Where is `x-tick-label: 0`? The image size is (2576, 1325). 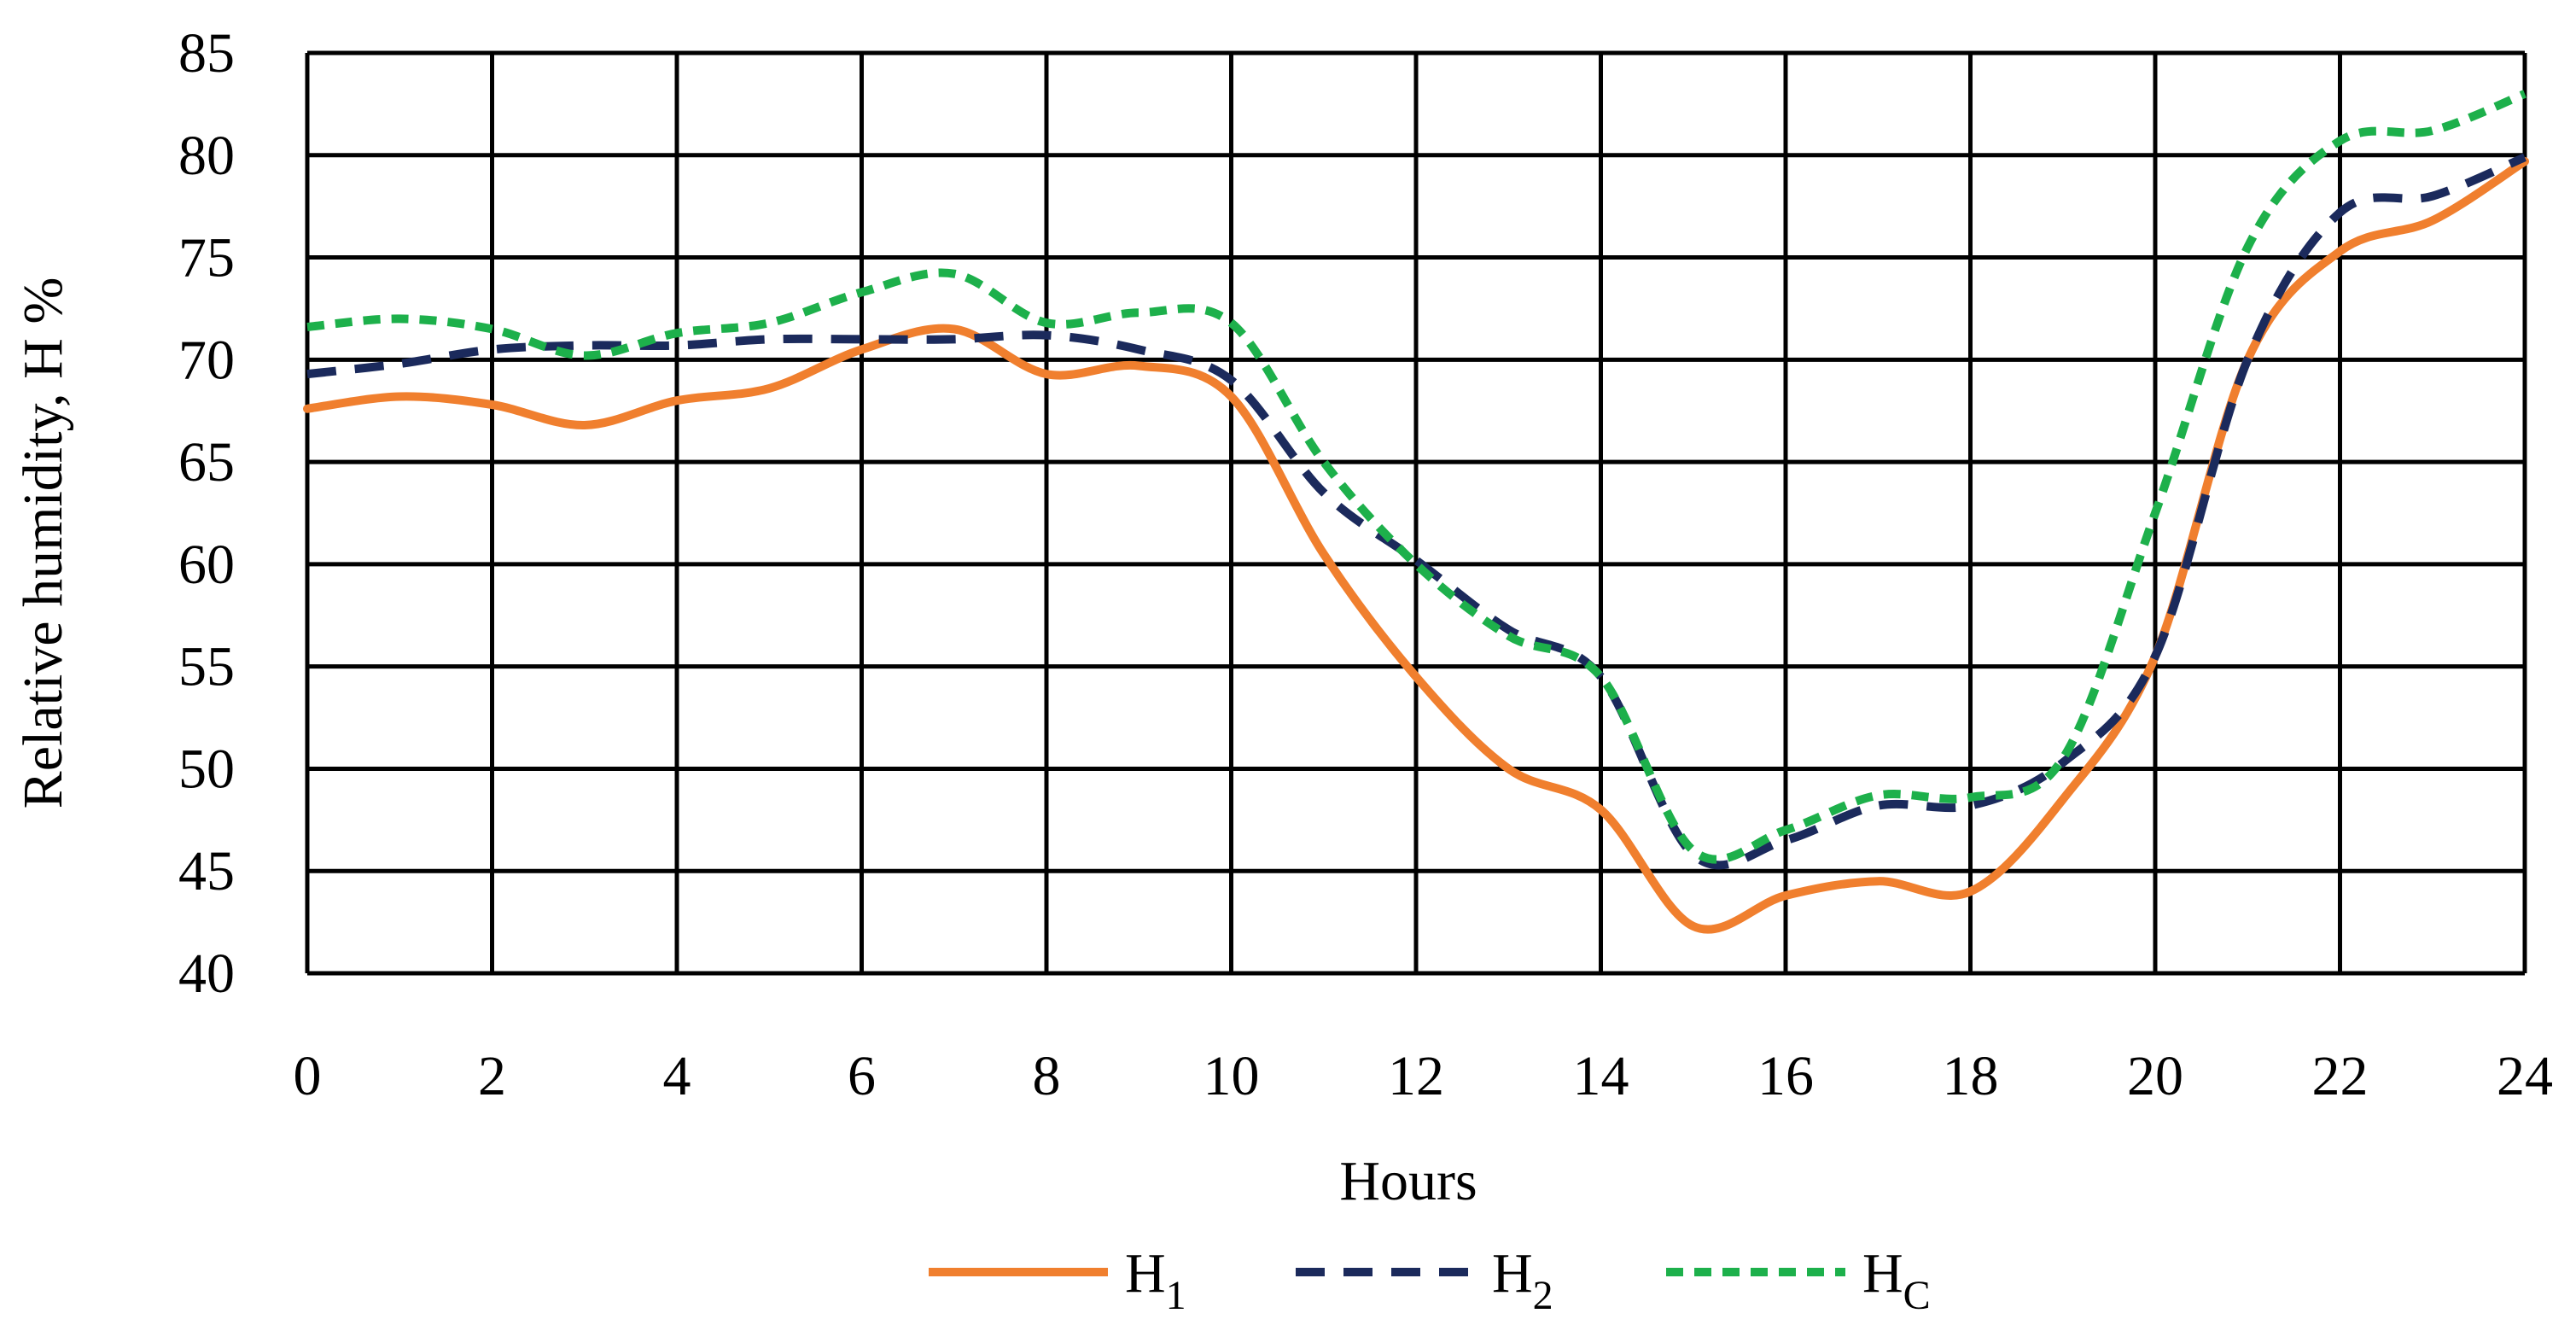 x-tick-label: 0 is located at coordinates (308, 1076).